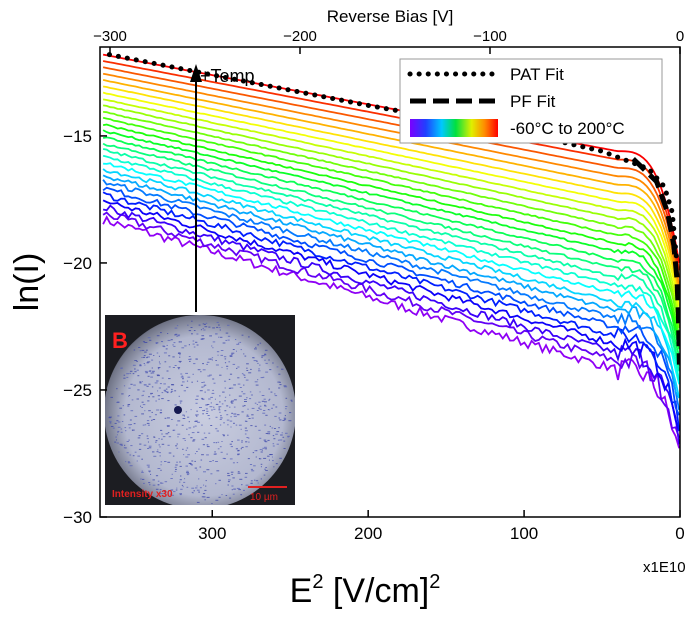  I want to click on legend-temp-label: -60°C to 200°C, so click(567, 128).